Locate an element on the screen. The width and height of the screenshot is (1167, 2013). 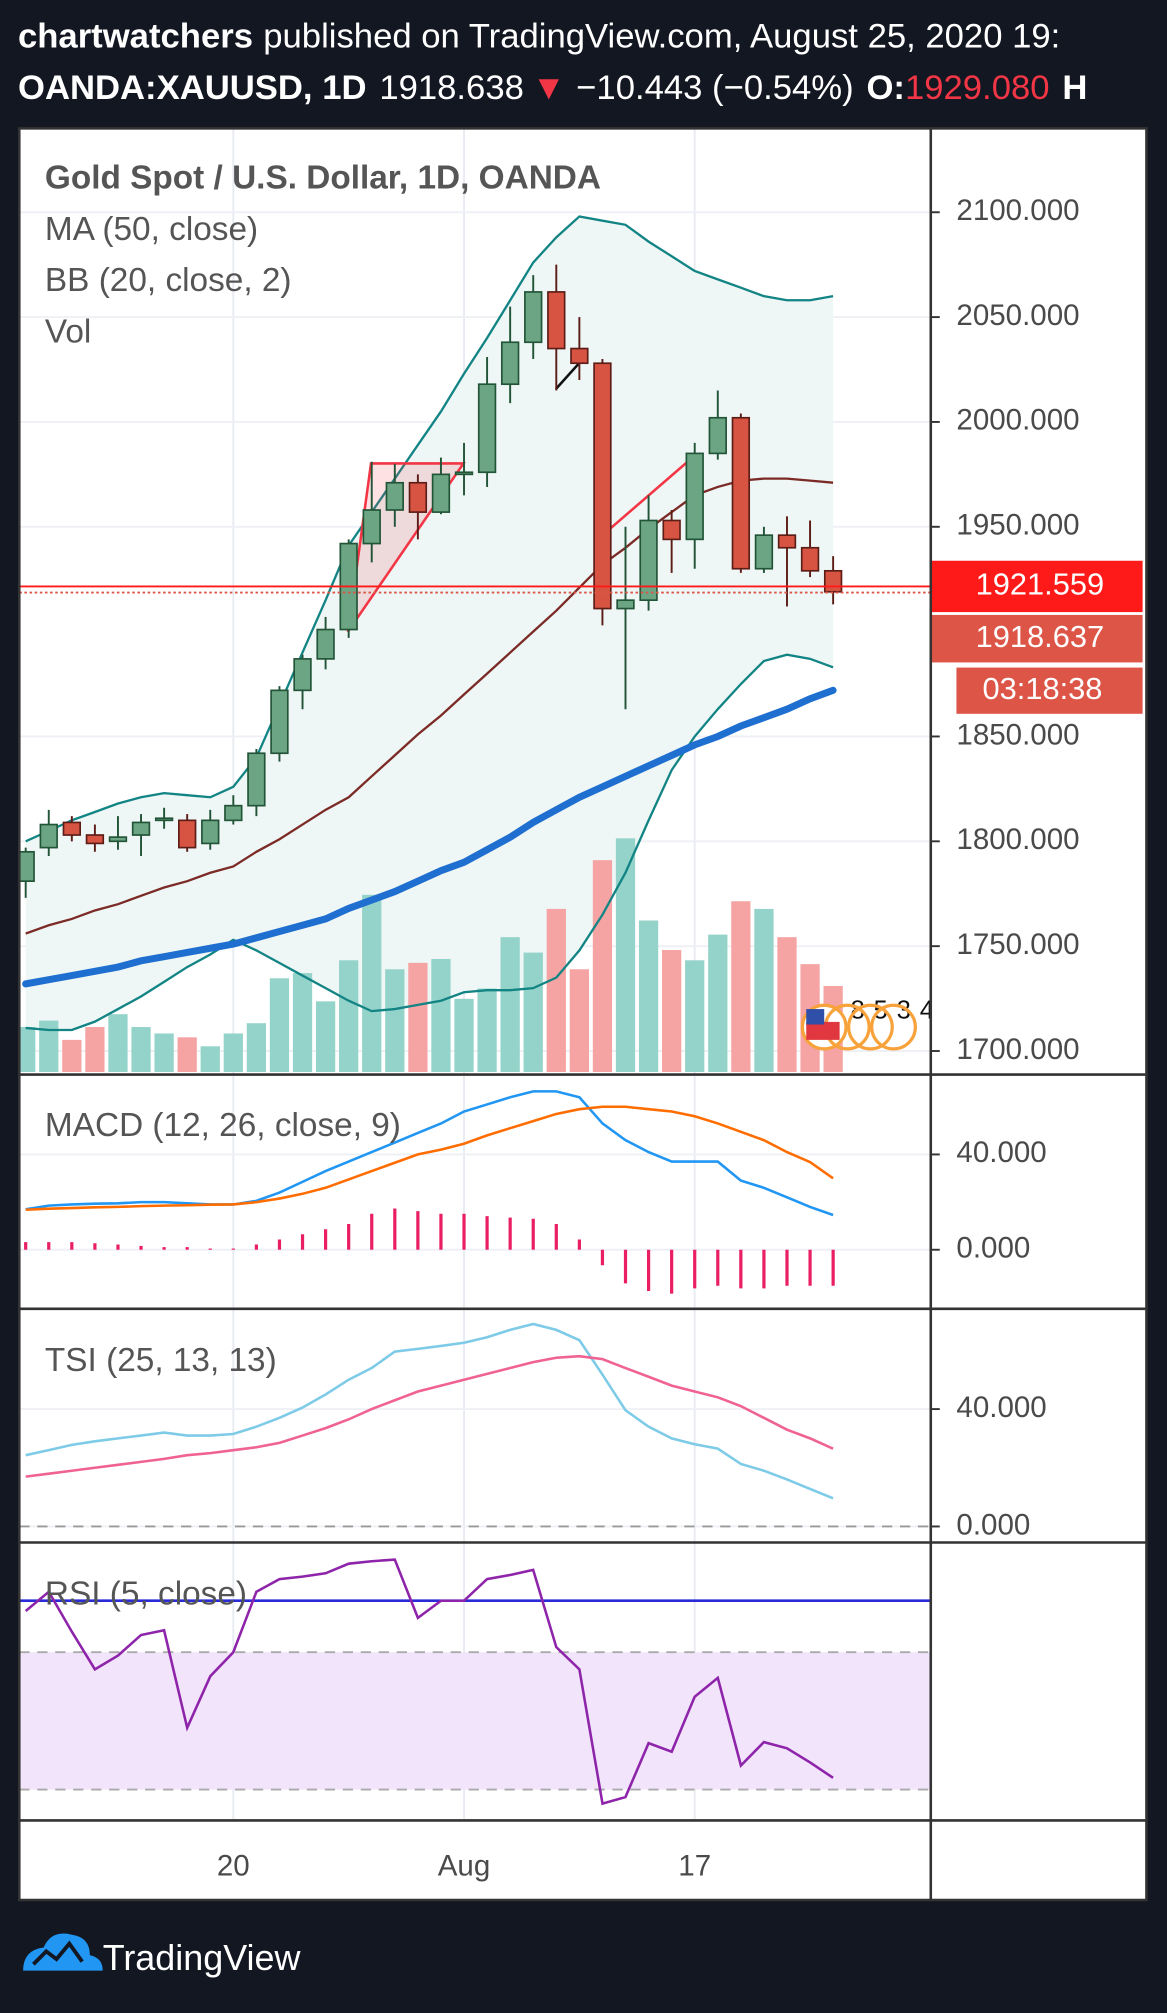
x-tick-label: 17 is located at coordinates (694, 1866).